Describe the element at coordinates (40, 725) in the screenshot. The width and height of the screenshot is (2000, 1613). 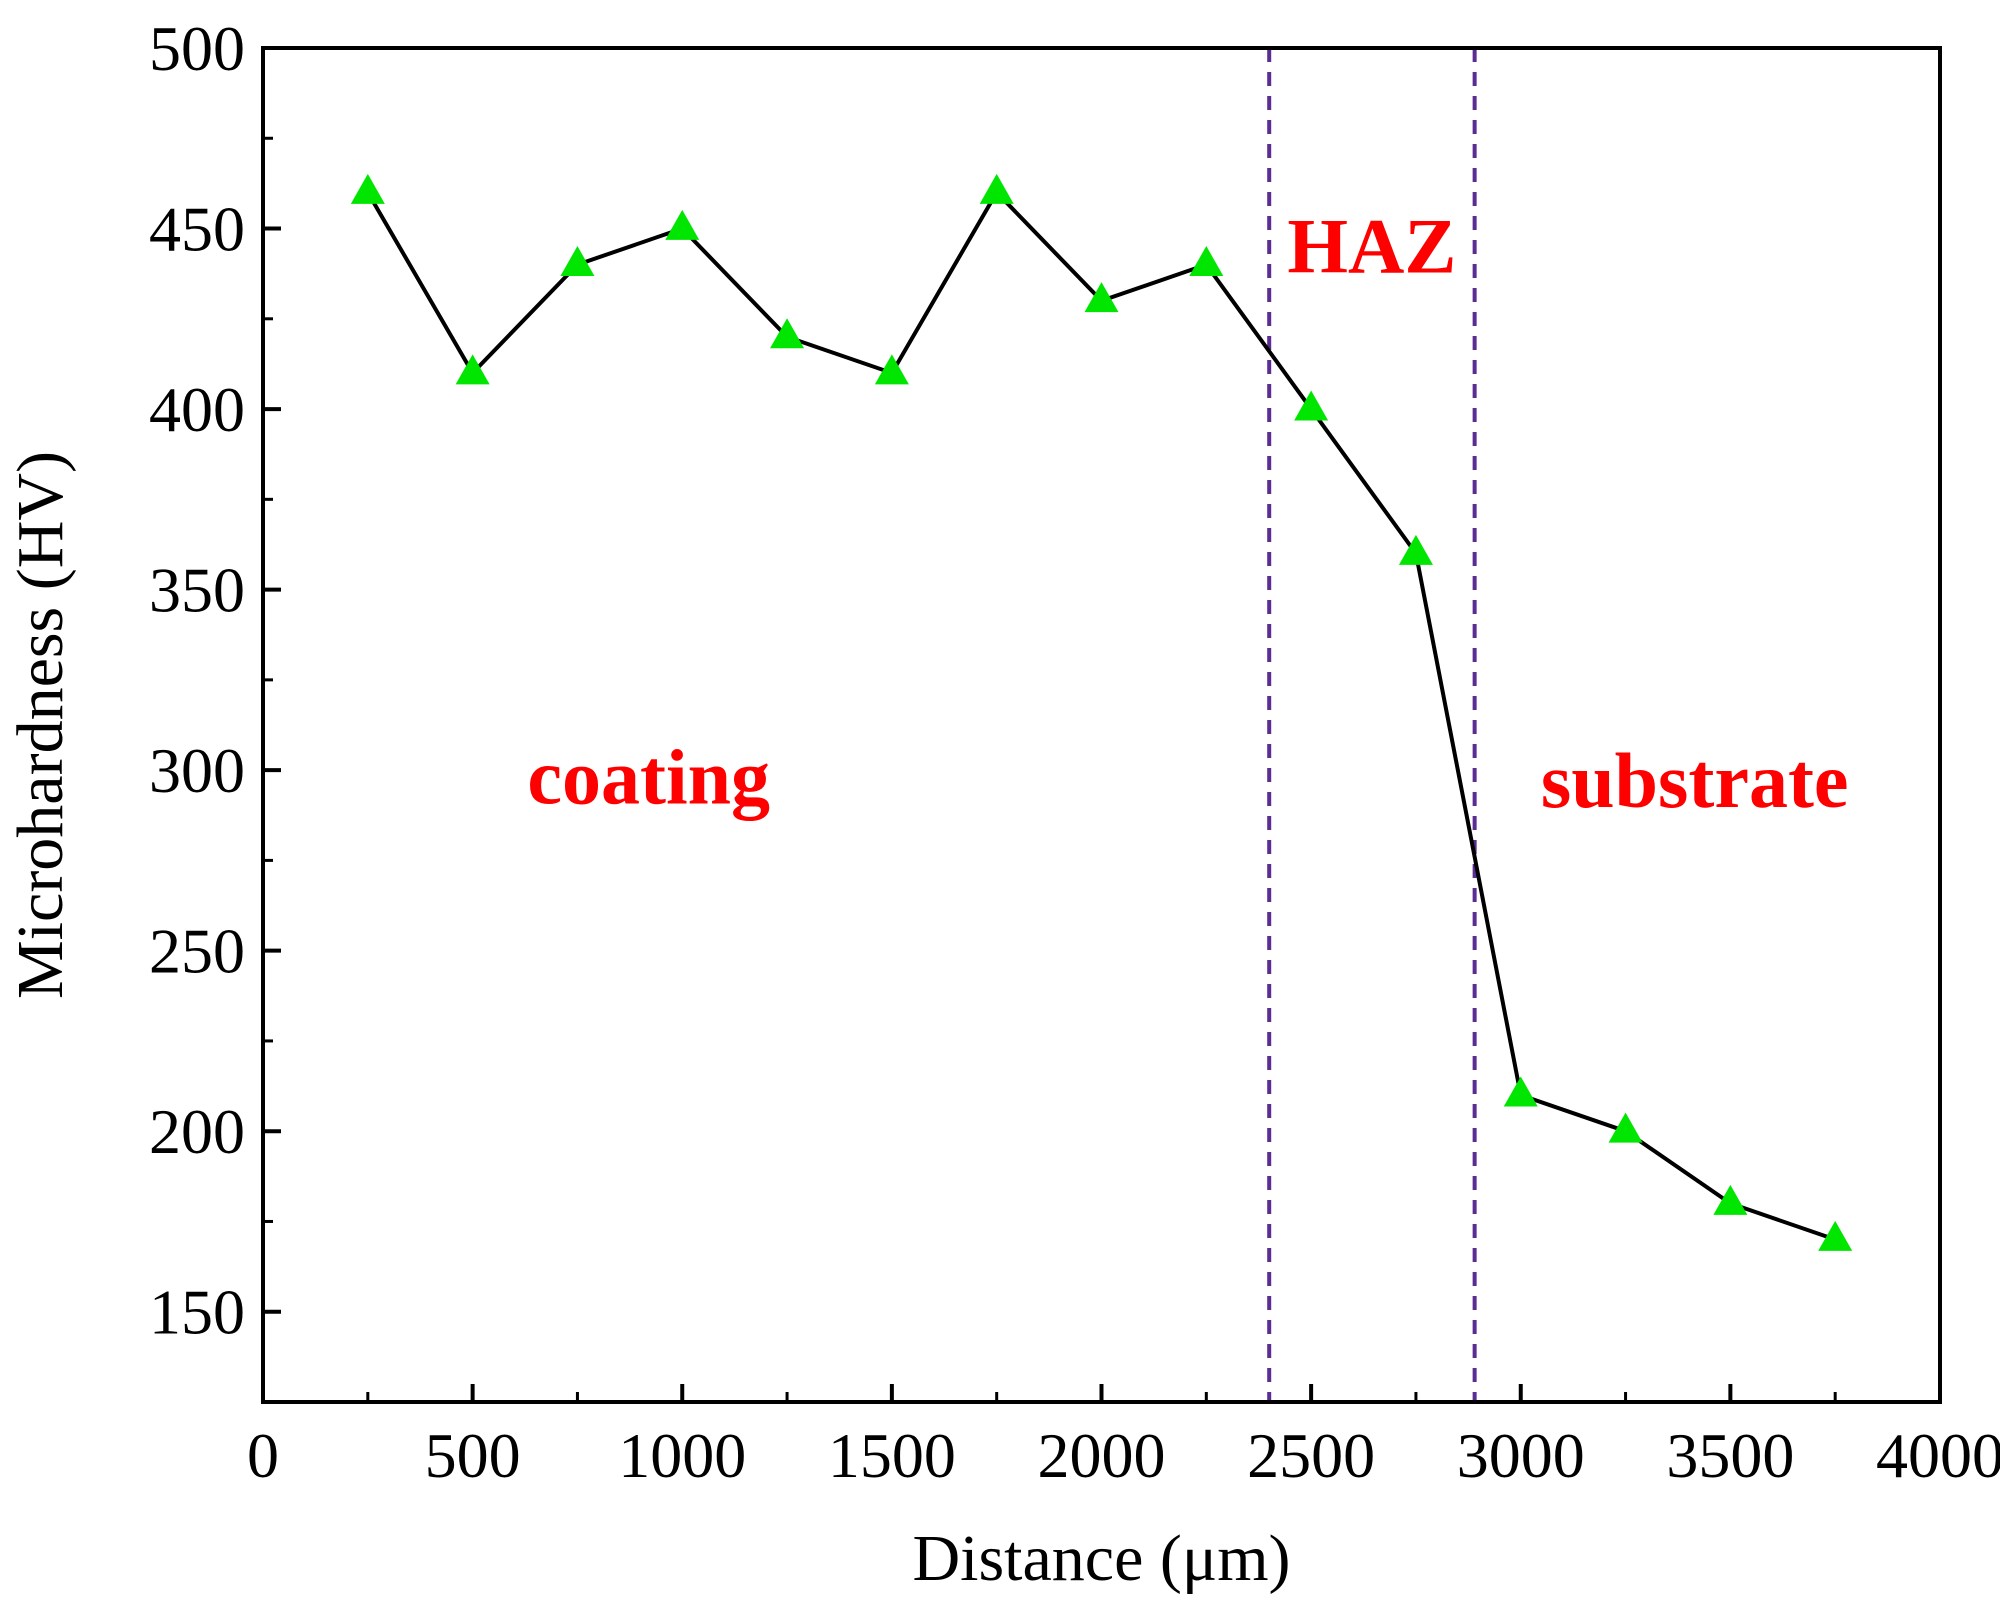
I see `y-axis-title: Microhardness (HV)` at that location.